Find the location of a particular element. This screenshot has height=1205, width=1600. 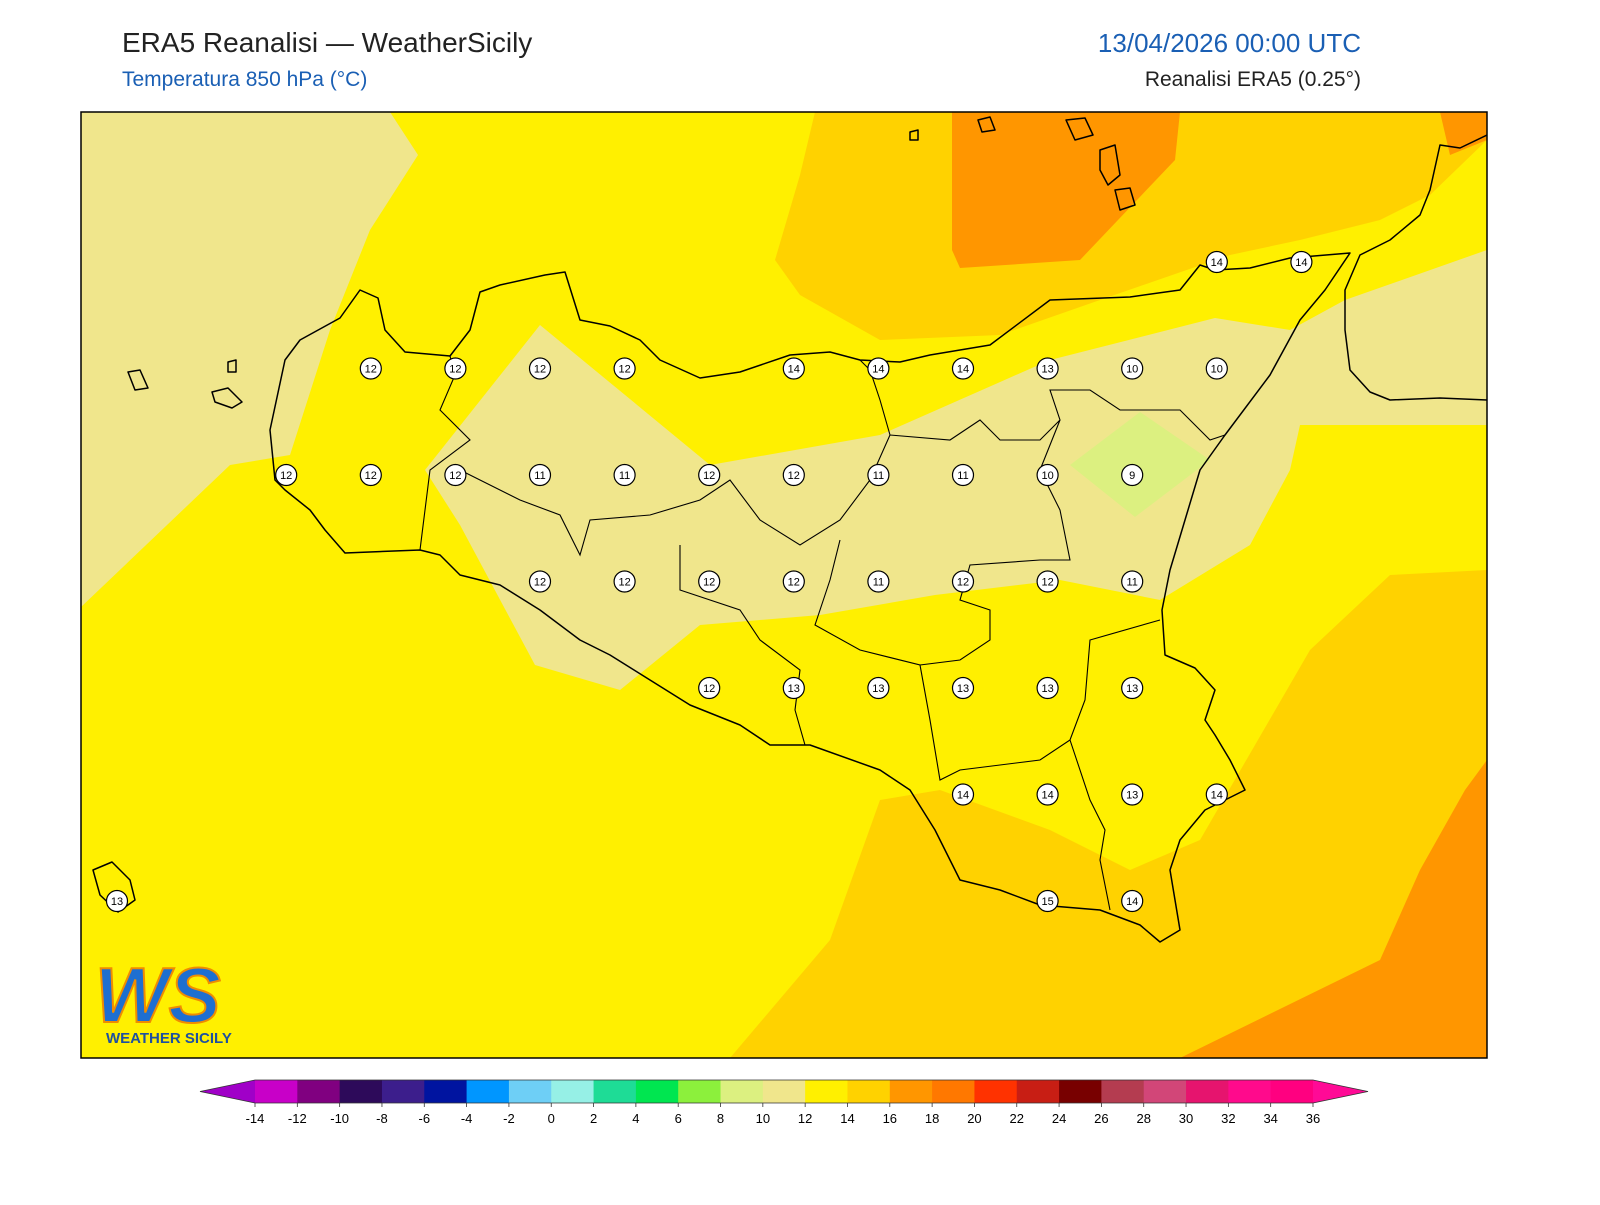

colorbar-extend is located at coordinates (227, 1091).